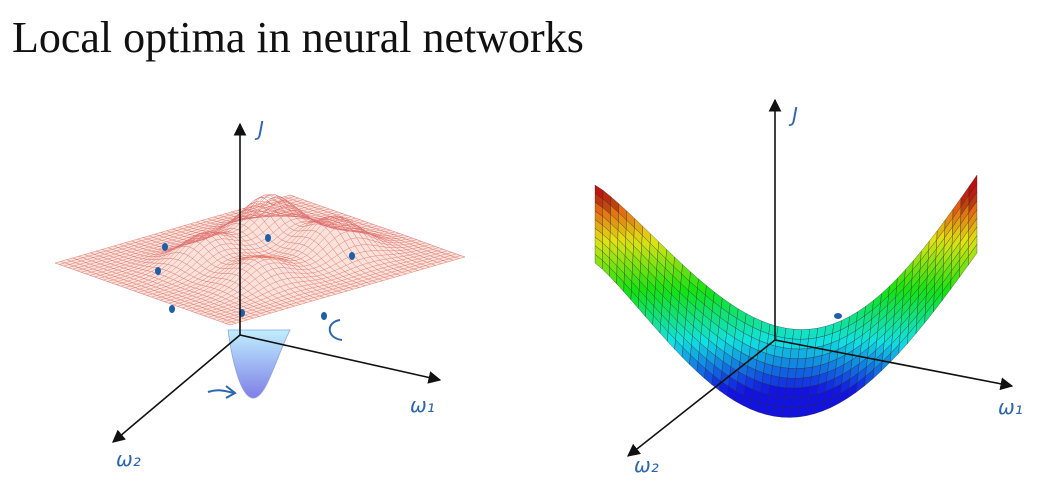 This screenshot has width=1046, height=491. What do you see at coordinates (335, 330) in the screenshot?
I see `circle-annotation` at bounding box center [335, 330].